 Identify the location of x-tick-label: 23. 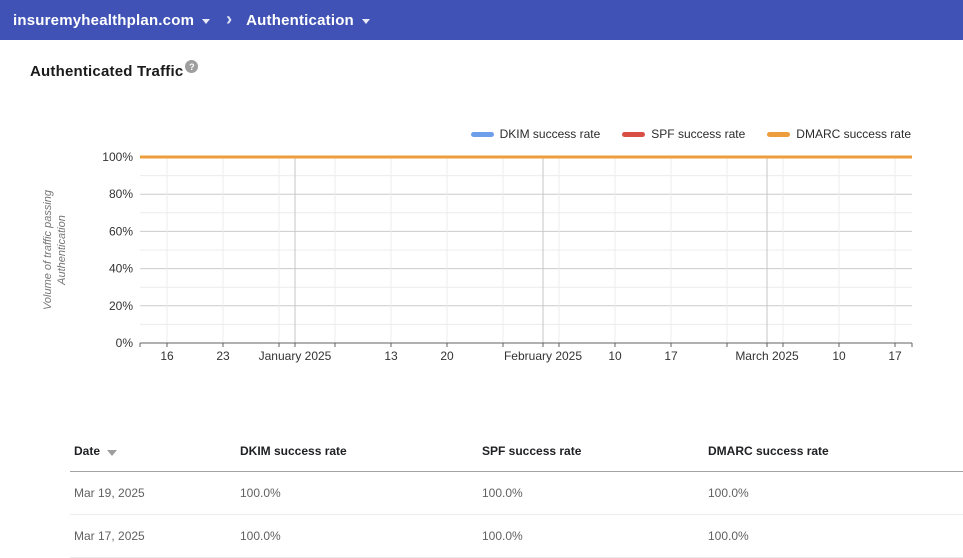
(223, 356).